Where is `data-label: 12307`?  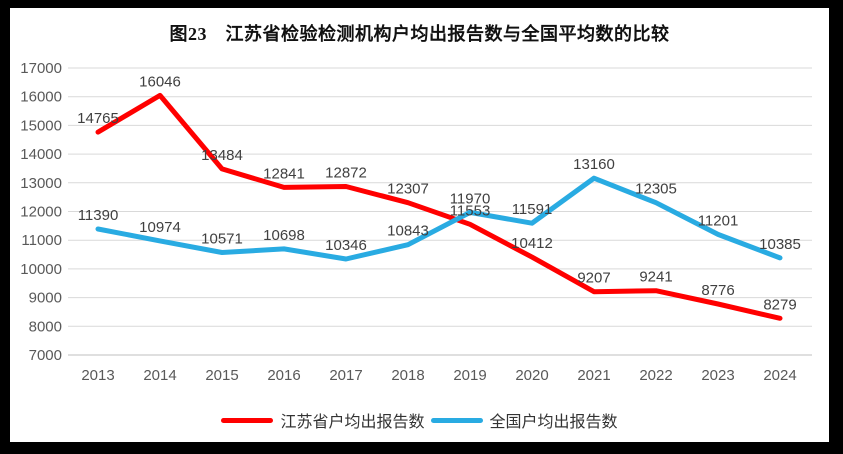 data-label: 12307 is located at coordinates (408, 189).